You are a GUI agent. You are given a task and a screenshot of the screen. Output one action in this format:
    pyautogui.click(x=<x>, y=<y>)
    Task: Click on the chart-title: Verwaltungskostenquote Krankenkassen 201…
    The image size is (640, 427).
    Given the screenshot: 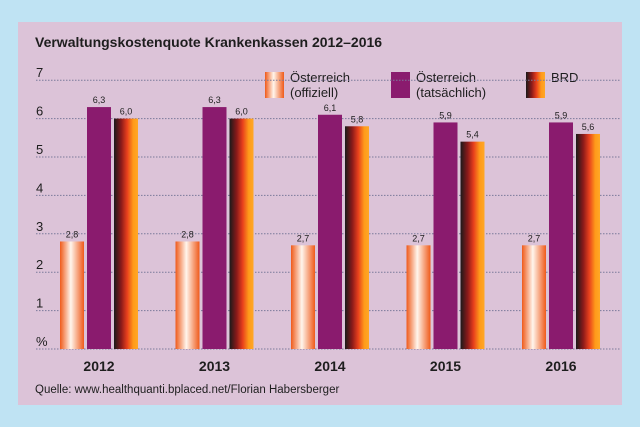 What is the action you would take?
    pyautogui.click(x=209, y=42)
    